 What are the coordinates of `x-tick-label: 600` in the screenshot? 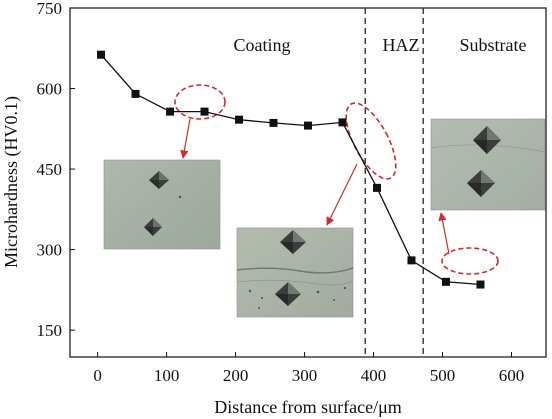 It's located at (512, 375).